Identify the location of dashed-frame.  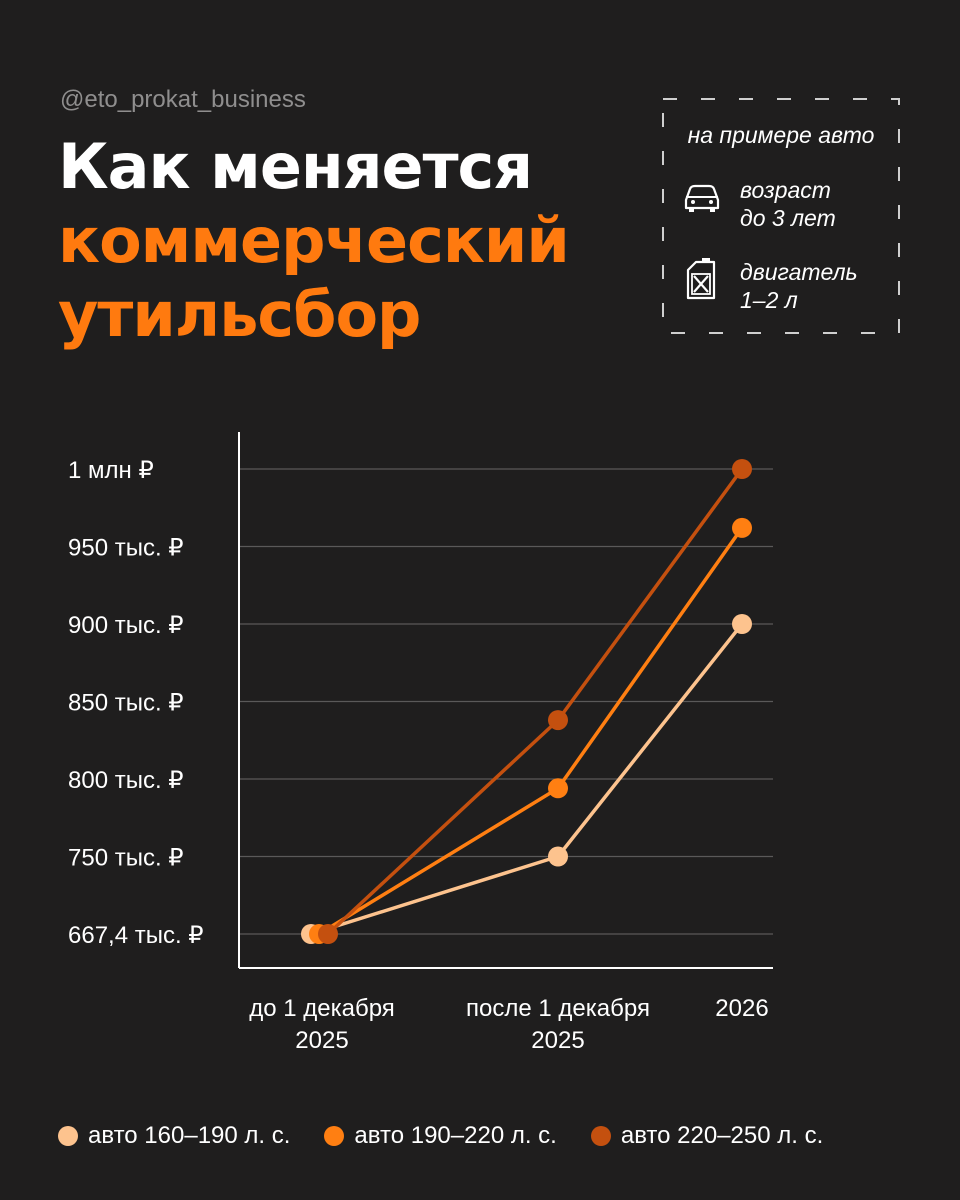
(781, 216).